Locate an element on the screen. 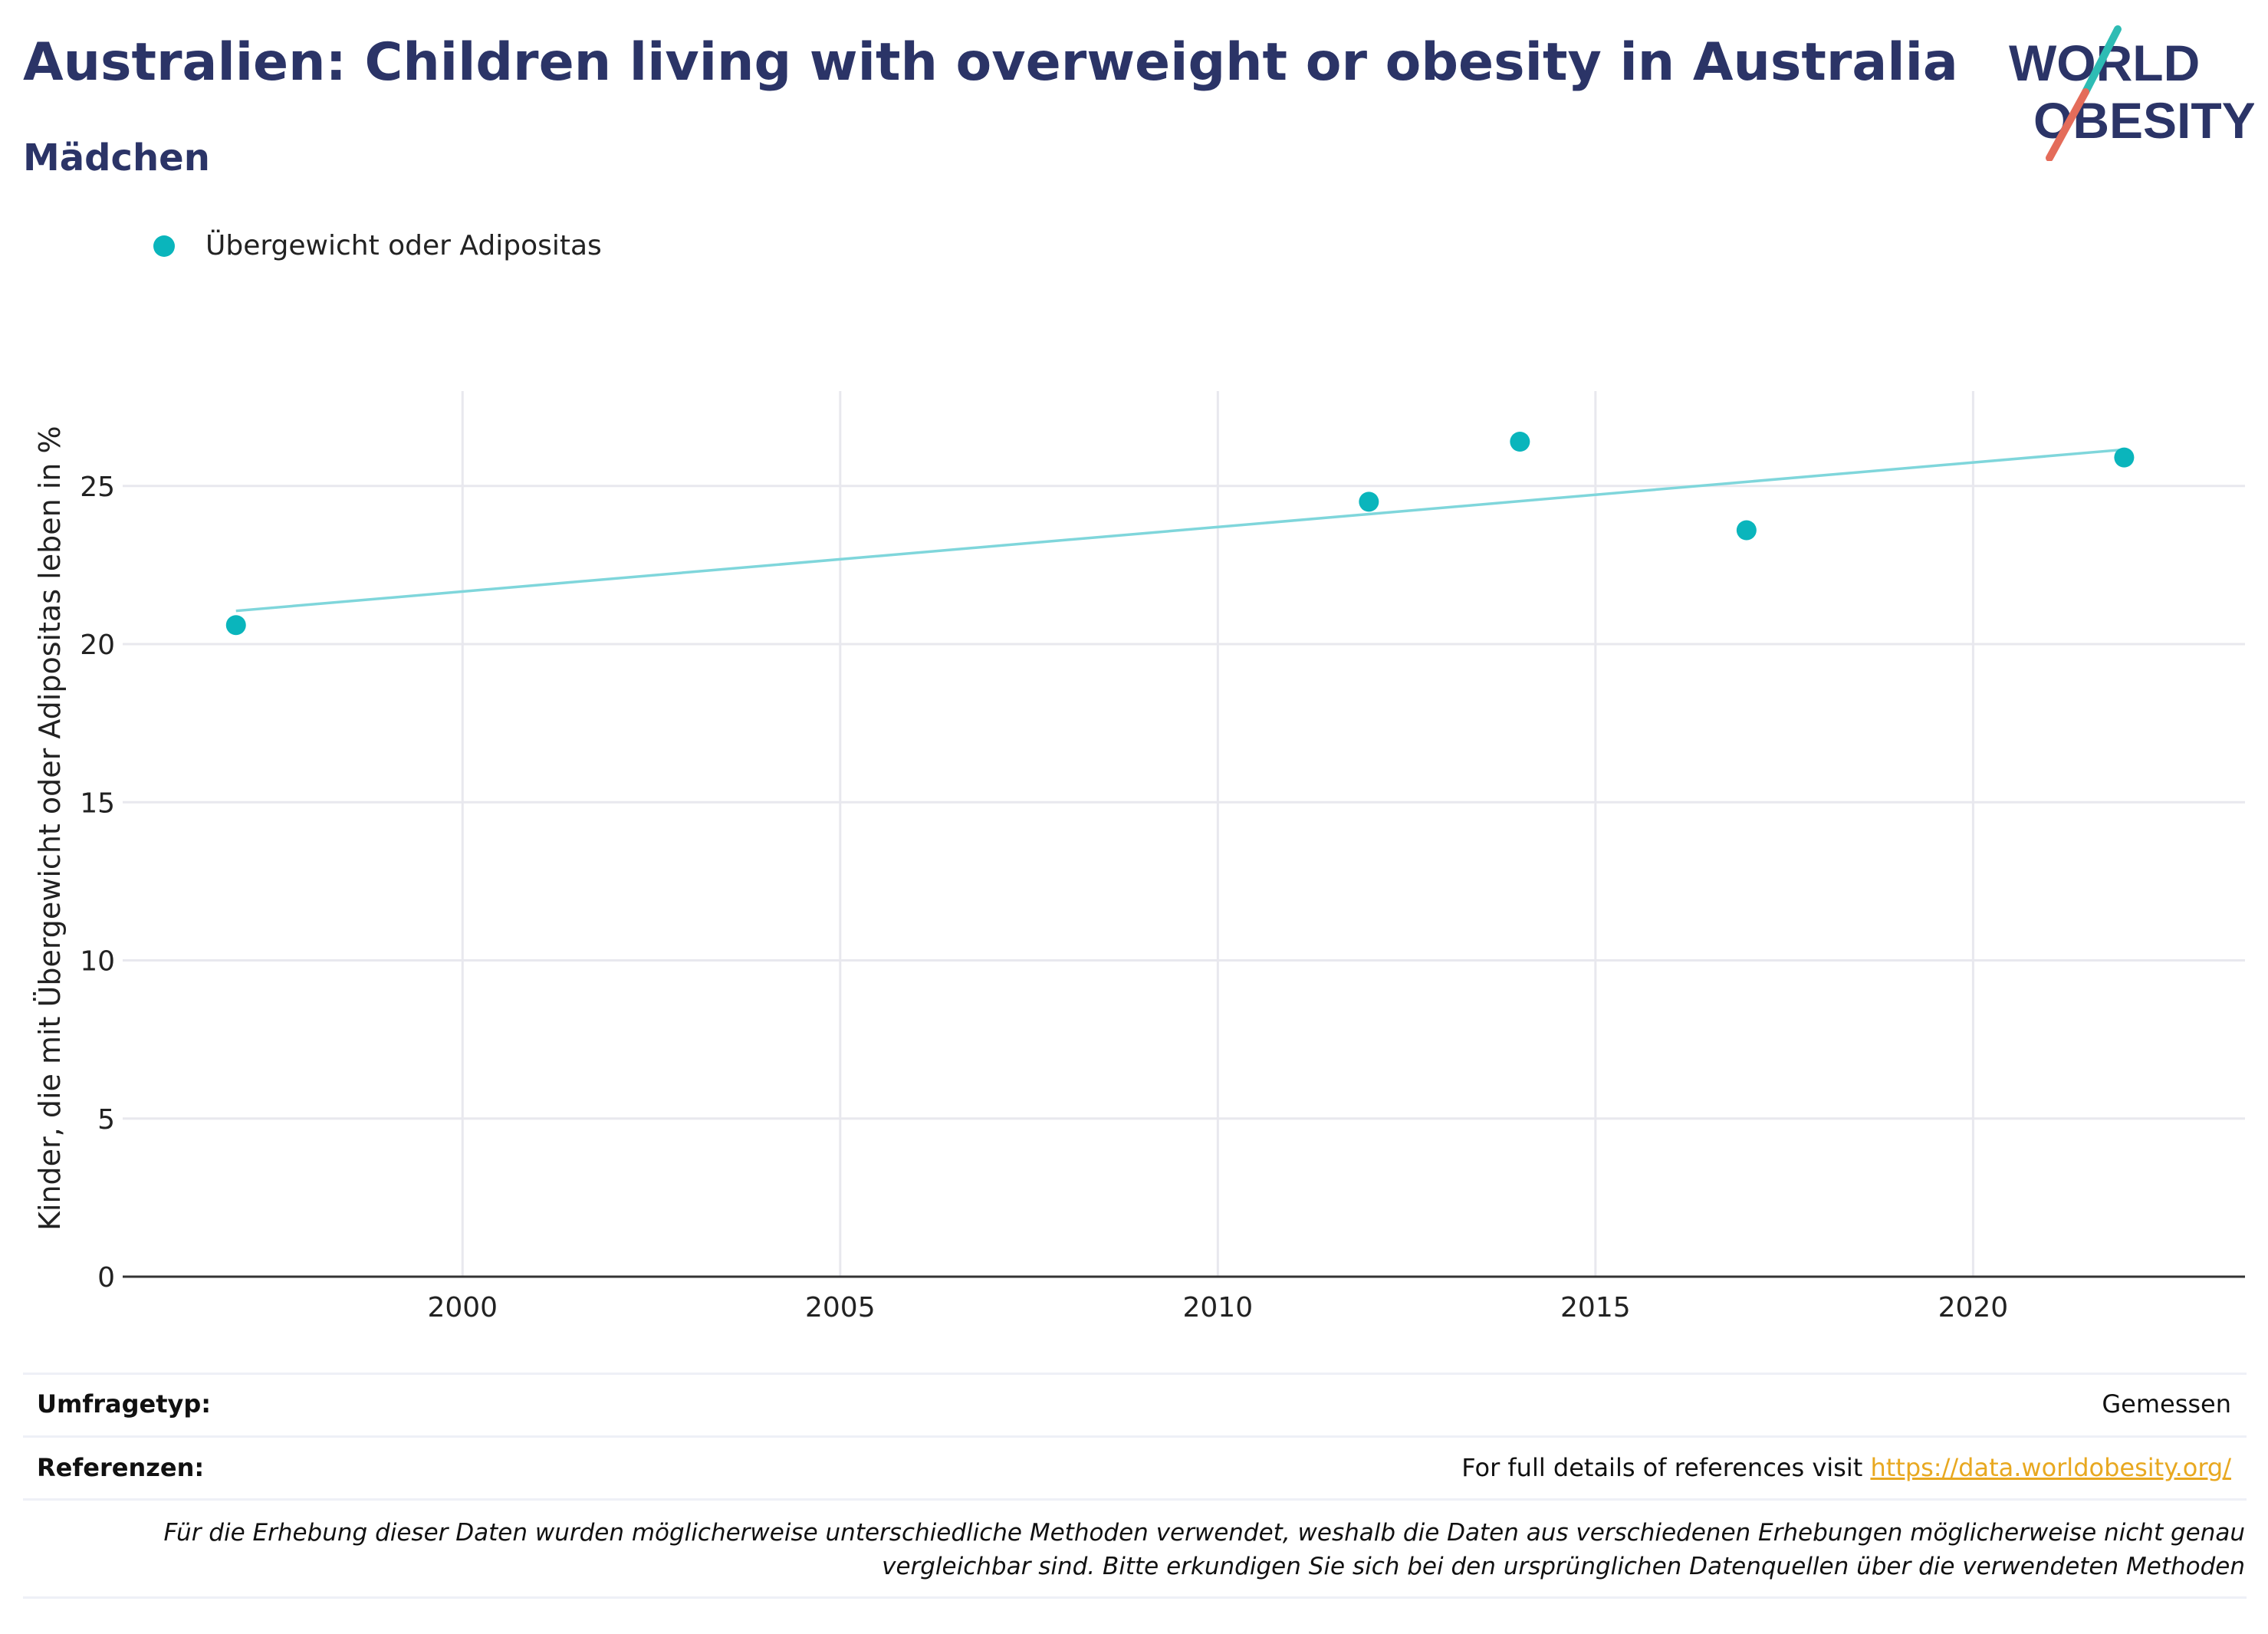 This screenshot has width=2268, height=1634. data-marks is located at coordinates (1180, 534).